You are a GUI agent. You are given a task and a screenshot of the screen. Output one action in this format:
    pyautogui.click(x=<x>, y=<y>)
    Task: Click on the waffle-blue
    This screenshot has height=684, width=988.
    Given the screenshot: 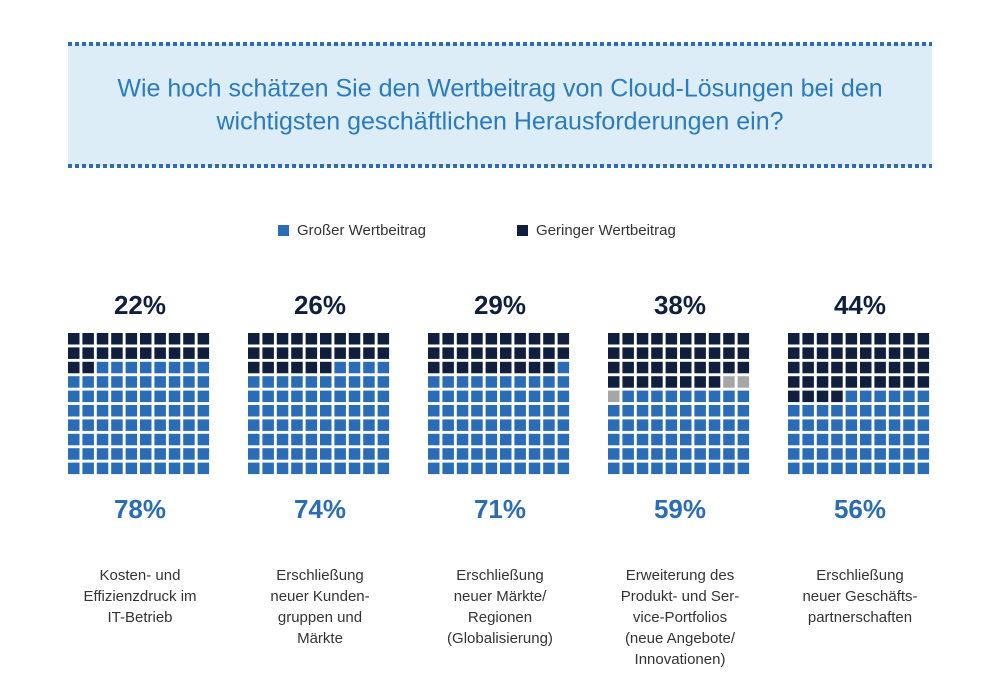 What is the action you would take?
    pyautogui.click(x=319, y=418)
    